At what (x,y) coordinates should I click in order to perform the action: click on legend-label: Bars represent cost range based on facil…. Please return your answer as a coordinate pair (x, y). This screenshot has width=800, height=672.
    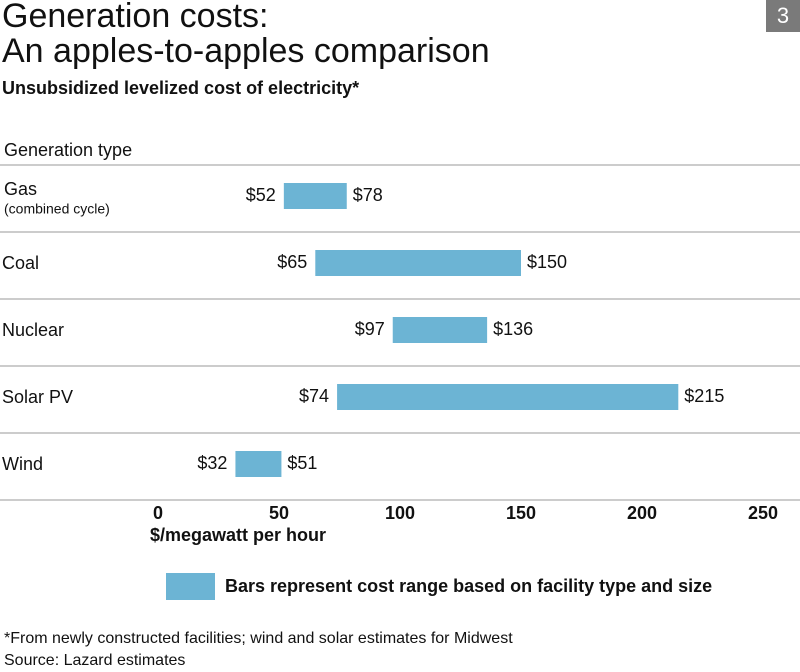
    Looking at the image, I should click on (468, 586).